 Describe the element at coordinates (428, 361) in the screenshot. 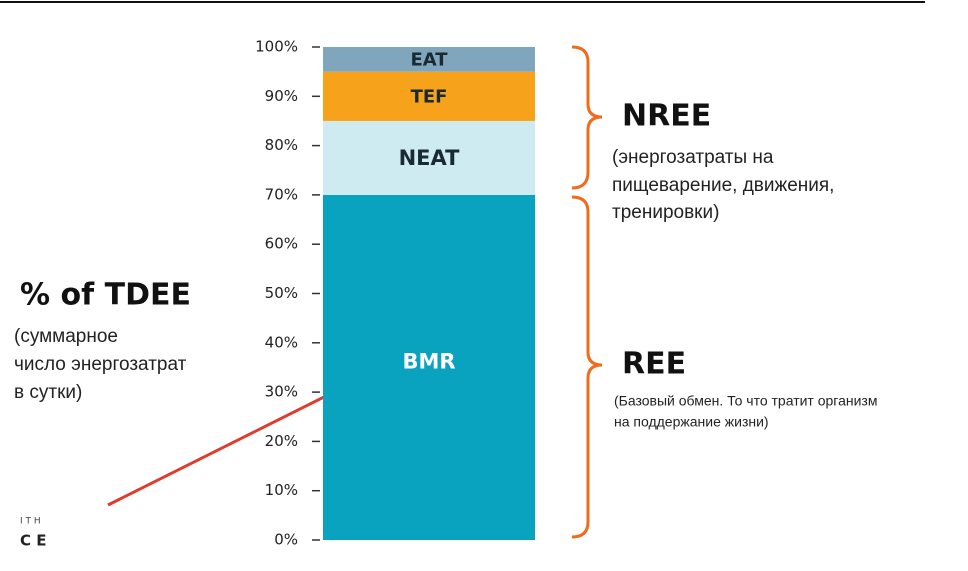

I see `segment-label: BMR` at that location.